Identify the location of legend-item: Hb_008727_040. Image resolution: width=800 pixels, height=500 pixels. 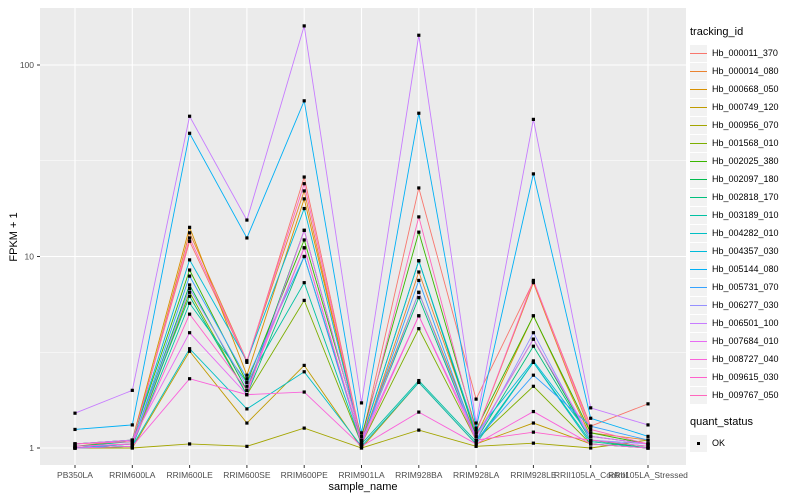
(744, 359).